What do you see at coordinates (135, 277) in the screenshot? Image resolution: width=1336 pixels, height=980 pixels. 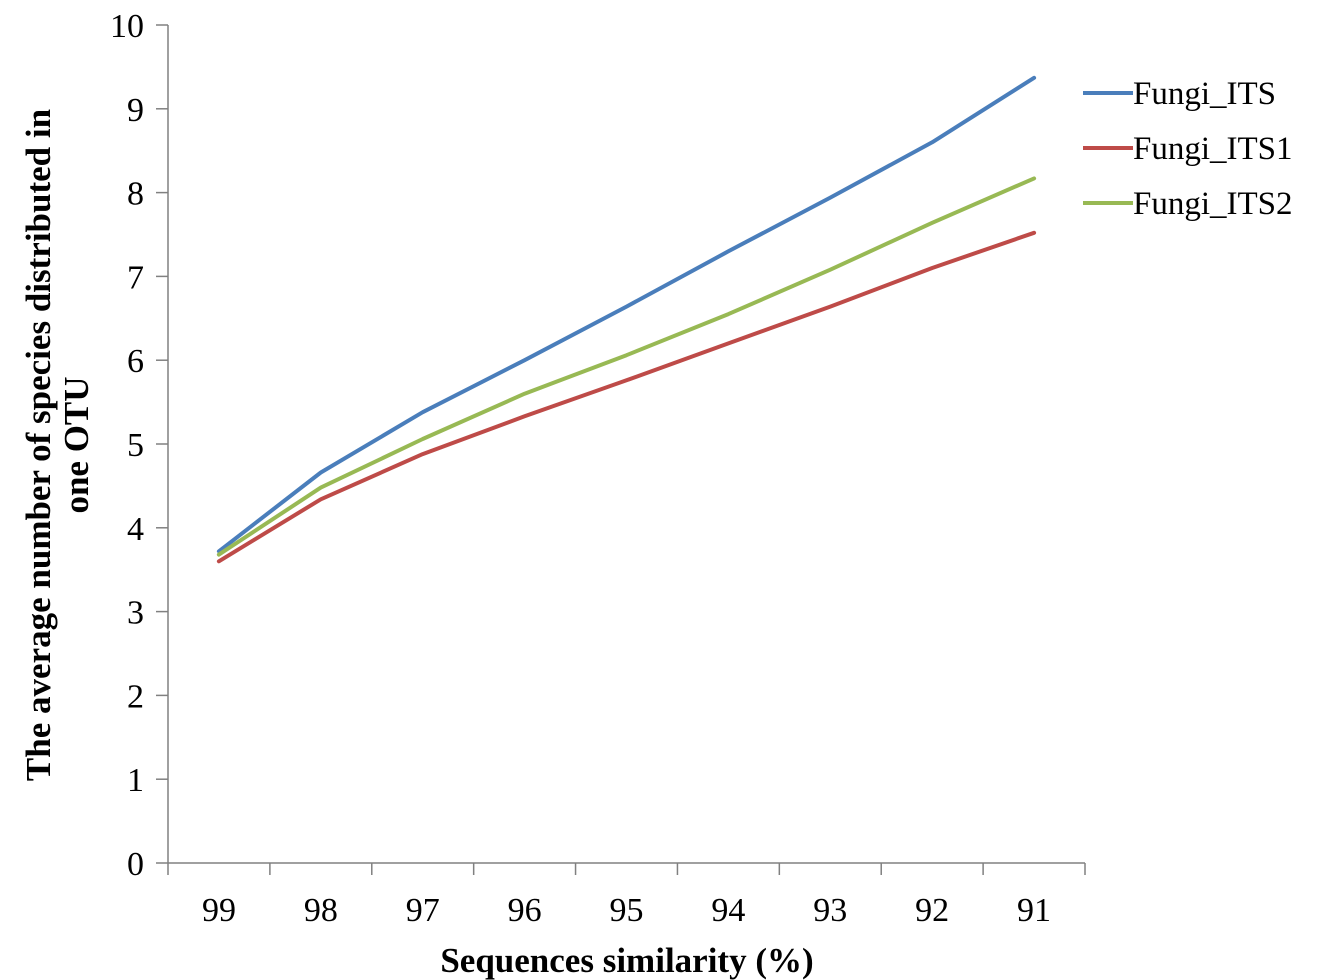 I see `y-tick-label: 7` at bounding box center [135, 277].